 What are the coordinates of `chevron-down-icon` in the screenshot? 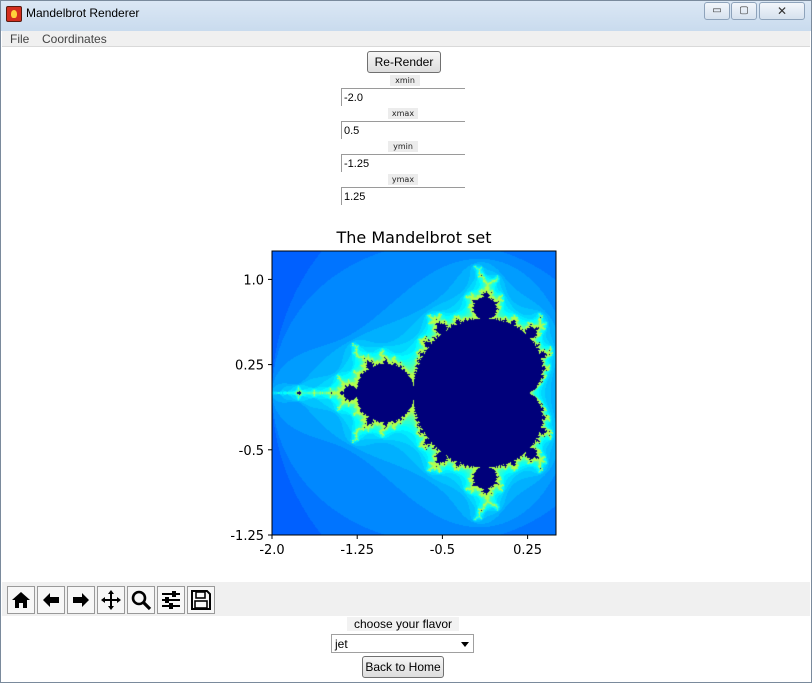 It's located at (465, 644).